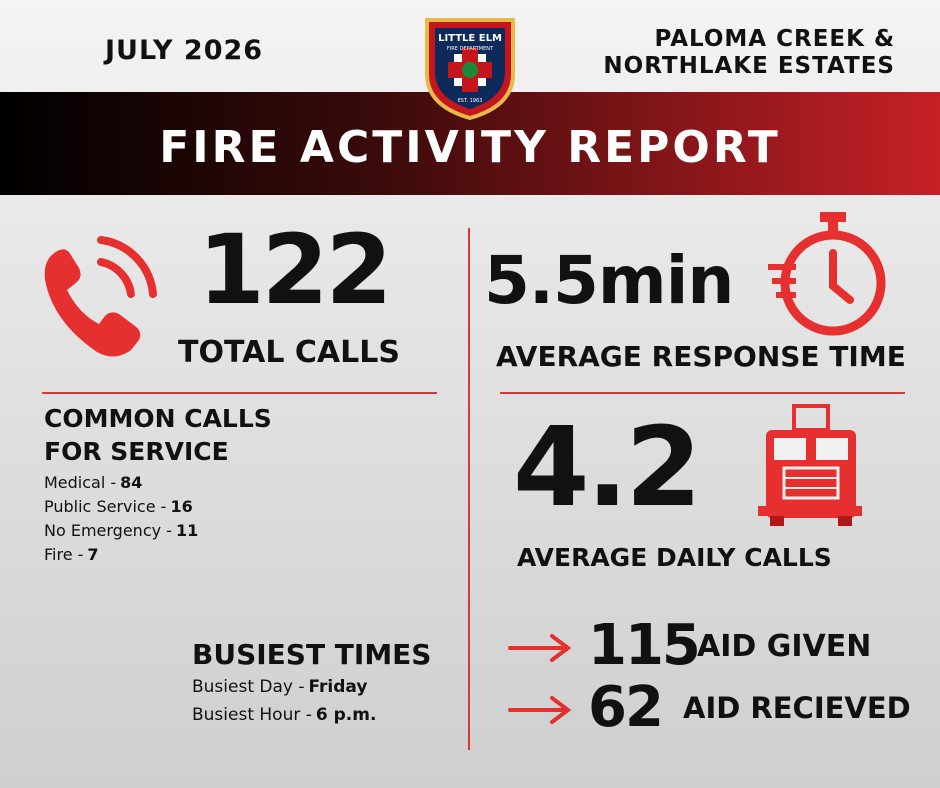  What do you see at coordinates (470, 147) in the screenshot?
I see `report-title: FIRE ACTIVITY REPORT` at bounding box center [470, 147].